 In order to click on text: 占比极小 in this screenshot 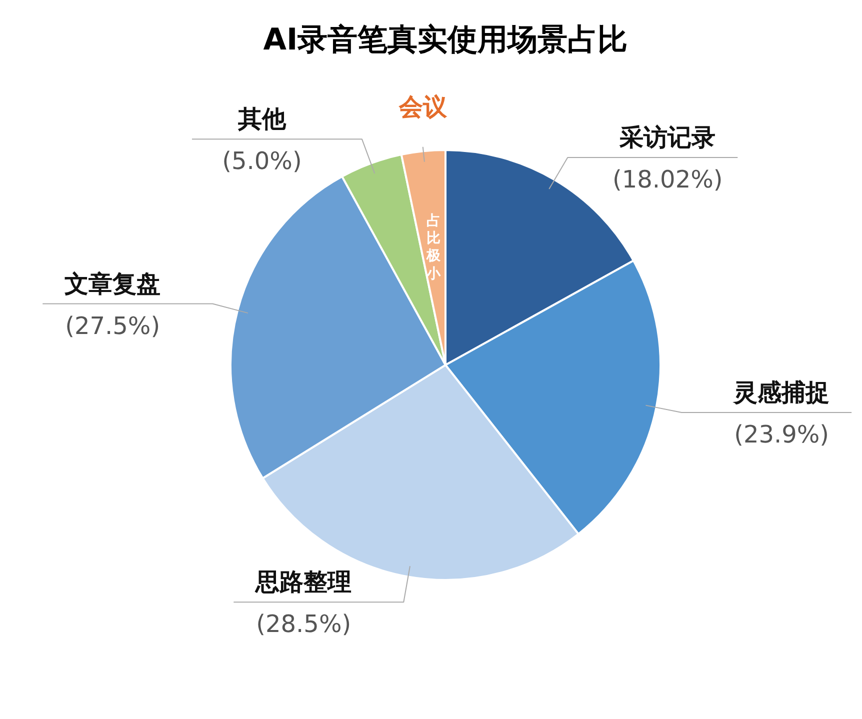, I will do `click(433, 247)`.